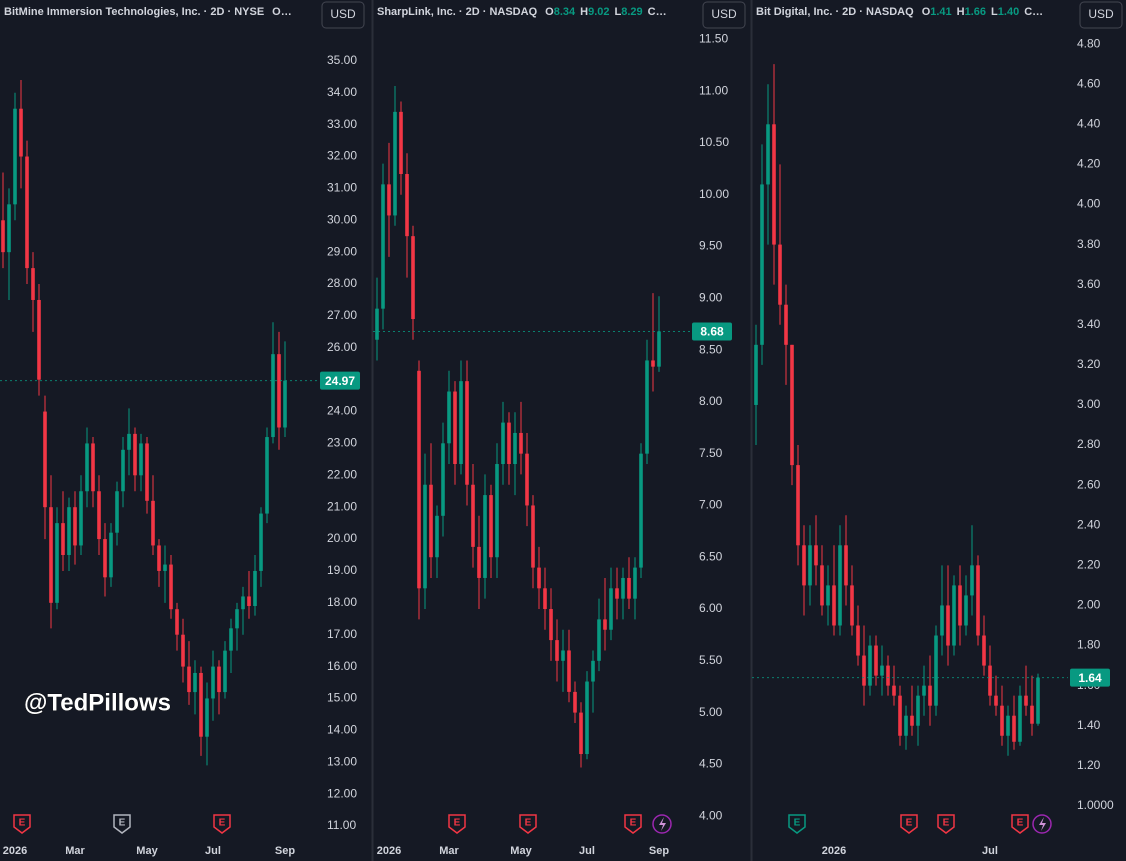  Describe the element at coordinates (342, 538) in the screenshot. I see `y-tick-label: 20.00` at that location.